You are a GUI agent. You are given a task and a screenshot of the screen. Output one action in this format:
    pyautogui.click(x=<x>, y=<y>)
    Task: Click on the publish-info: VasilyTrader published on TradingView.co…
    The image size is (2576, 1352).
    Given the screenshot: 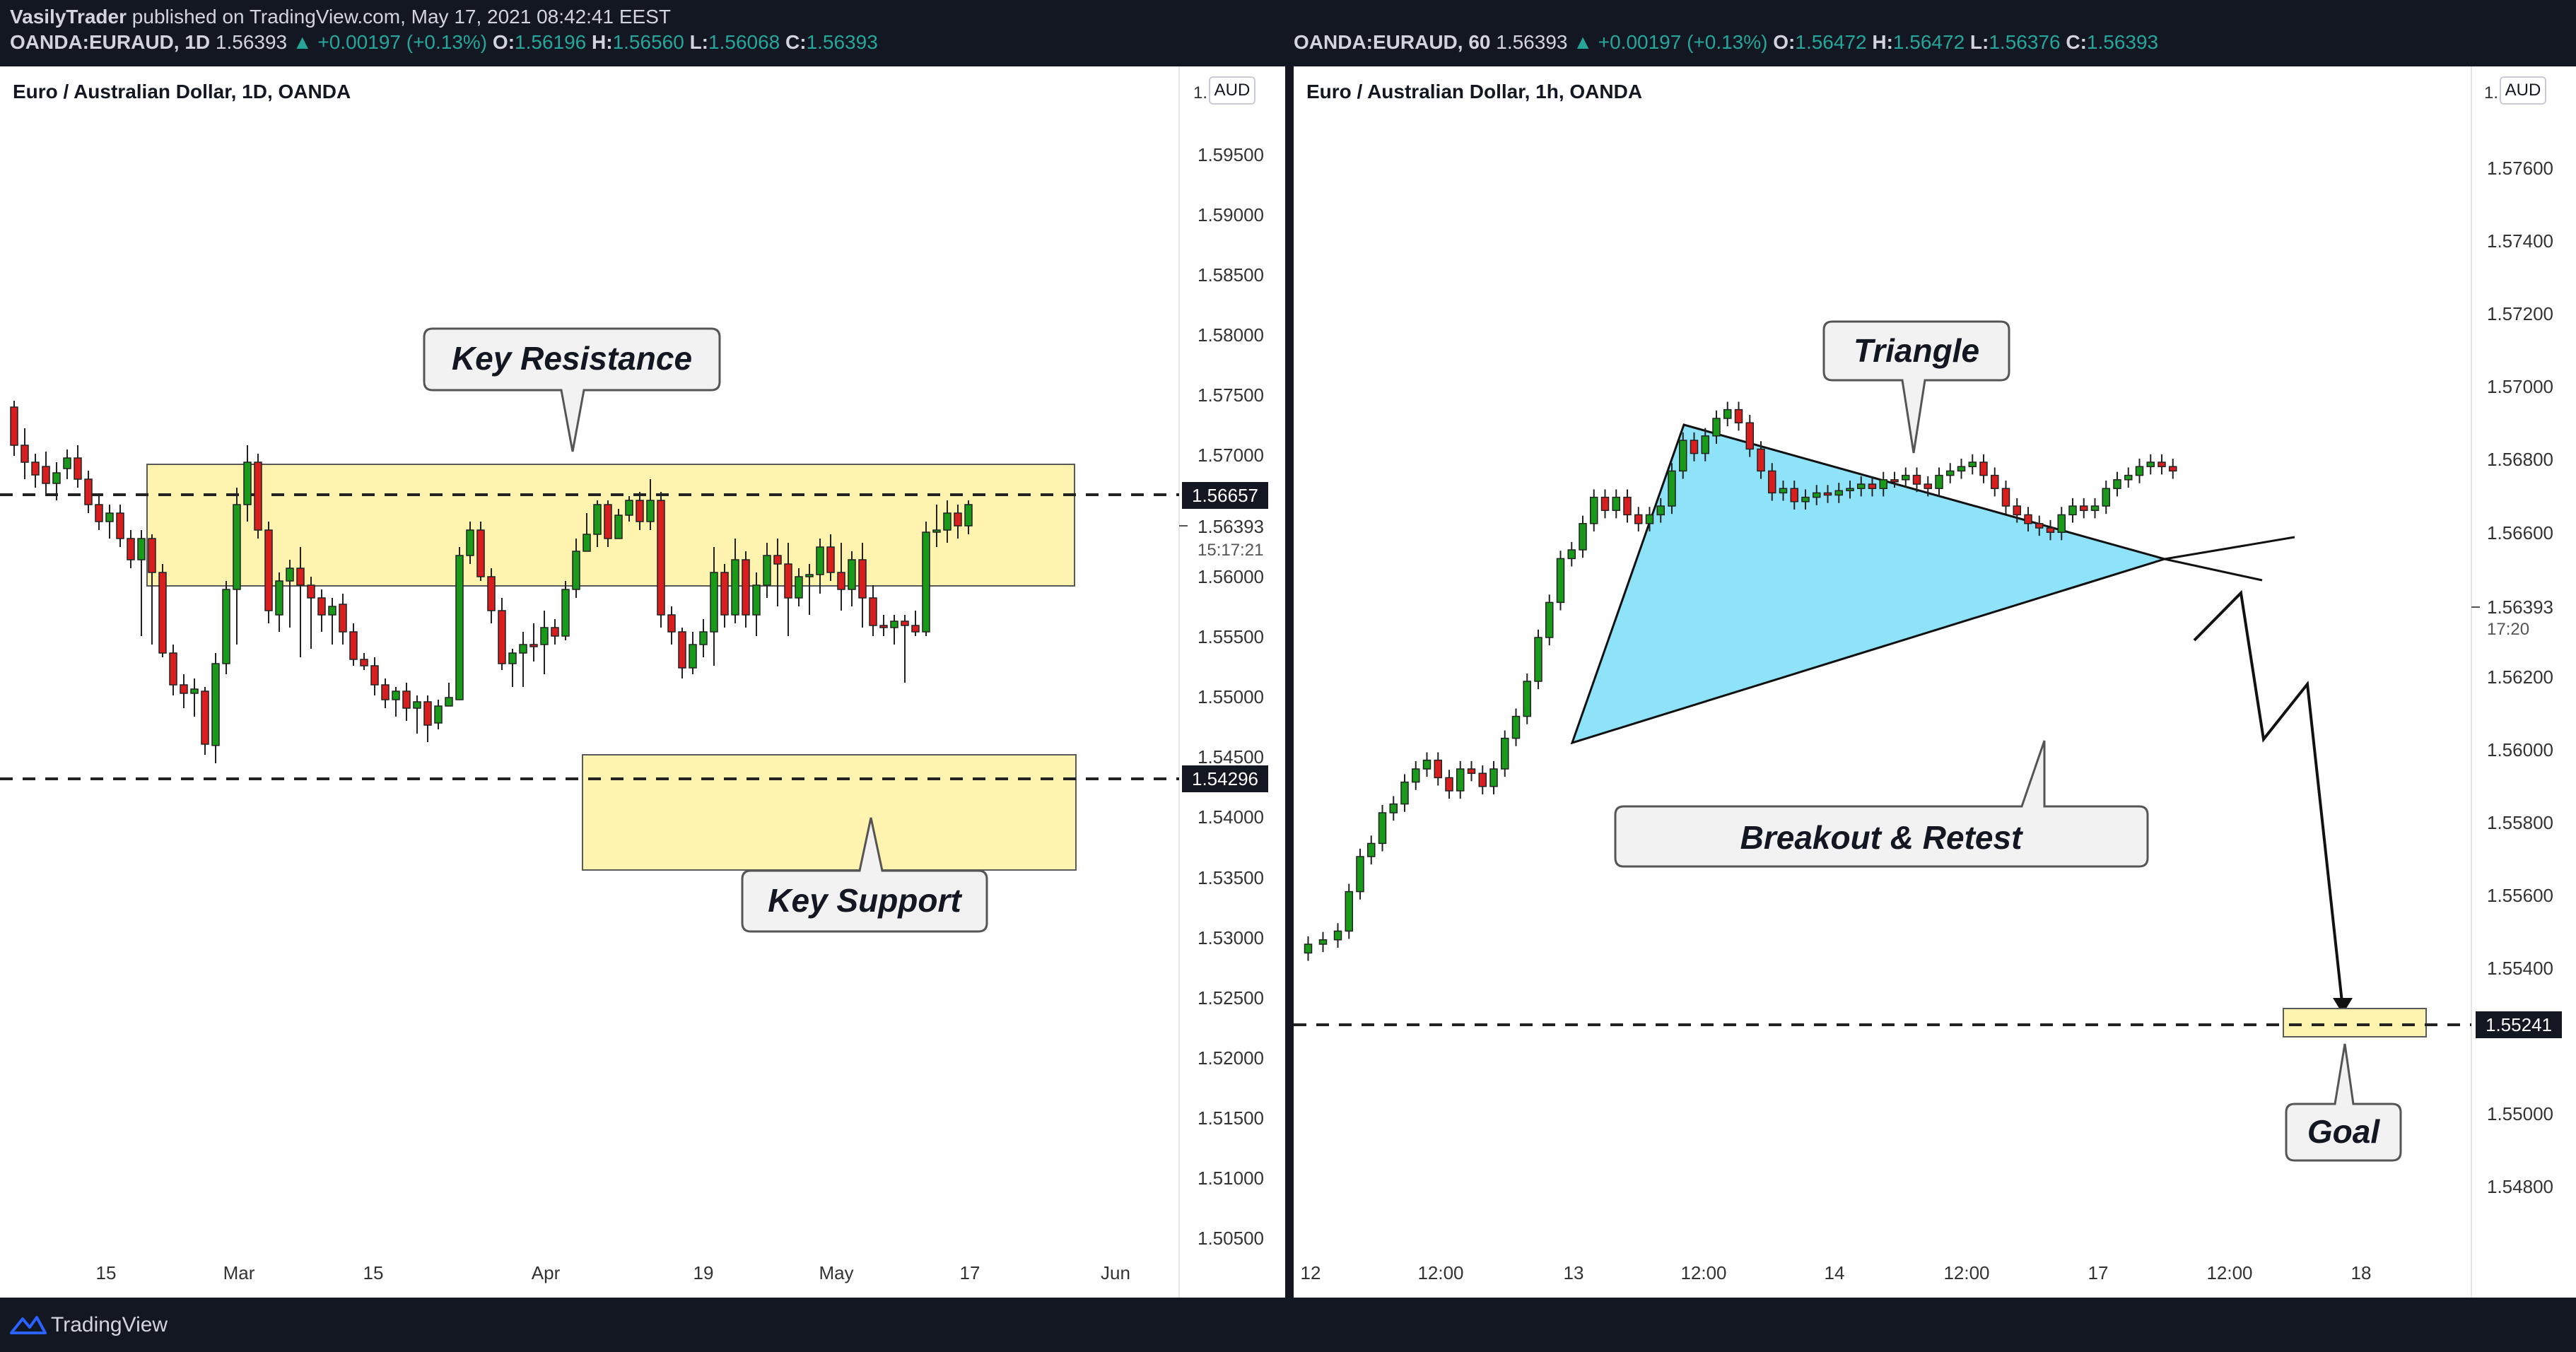 What is the action you would take?
    pyautogui.click(x=340, y=17)
    